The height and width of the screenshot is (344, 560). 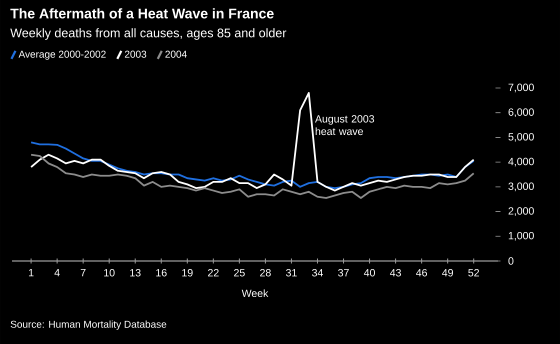 What do you see at coordinates (265, 272) in the screenshot?
I see `x-tick-label: 28` at bounding box center [265, 272].